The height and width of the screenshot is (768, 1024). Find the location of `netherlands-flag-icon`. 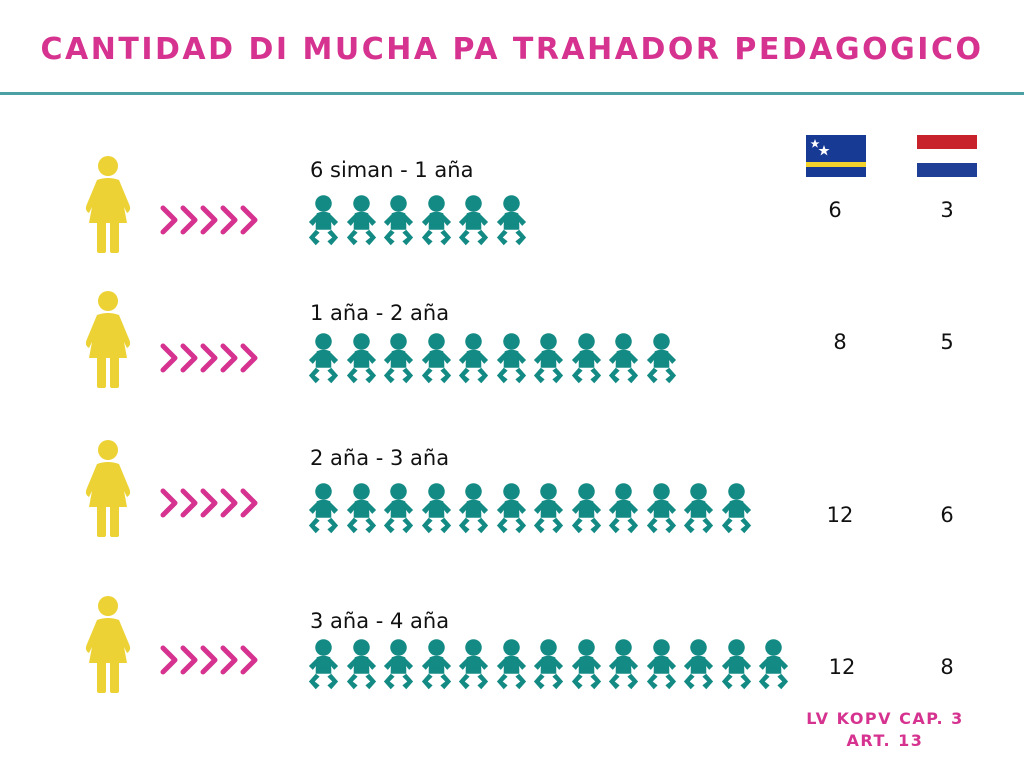

netherlands-flag-icon is located at coordinates (947, 156).